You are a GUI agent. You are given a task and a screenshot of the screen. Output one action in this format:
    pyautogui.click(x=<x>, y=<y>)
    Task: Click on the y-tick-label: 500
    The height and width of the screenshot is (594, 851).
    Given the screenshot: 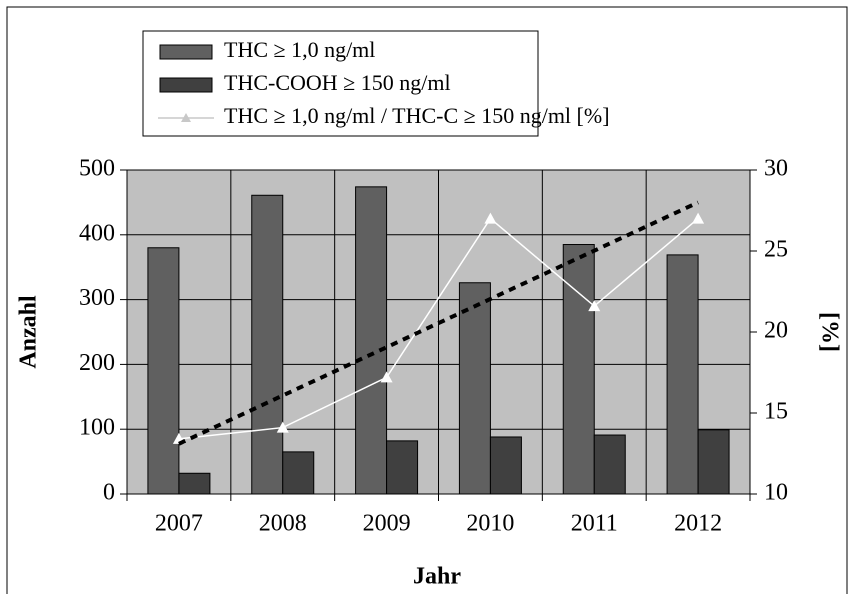 What is the action you would take?
    pyautogui.click(x=97, y=169)
    